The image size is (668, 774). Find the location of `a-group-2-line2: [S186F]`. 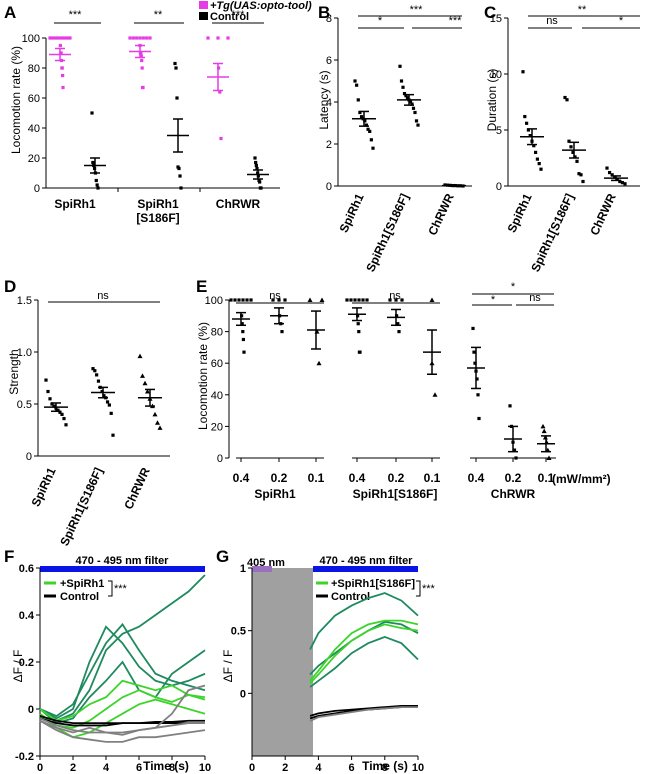

a-group-2-line2: [S186F] is located at coordinates (157, 218).